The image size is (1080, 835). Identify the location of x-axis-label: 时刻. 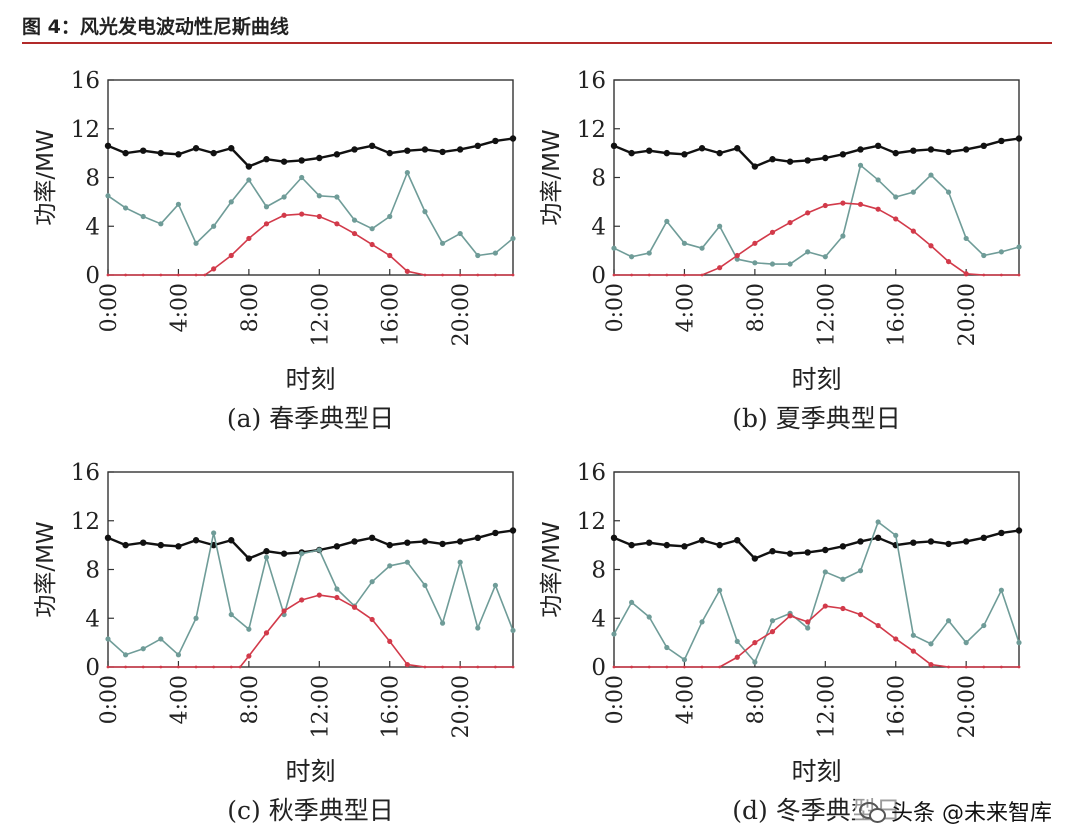
(310, 379).